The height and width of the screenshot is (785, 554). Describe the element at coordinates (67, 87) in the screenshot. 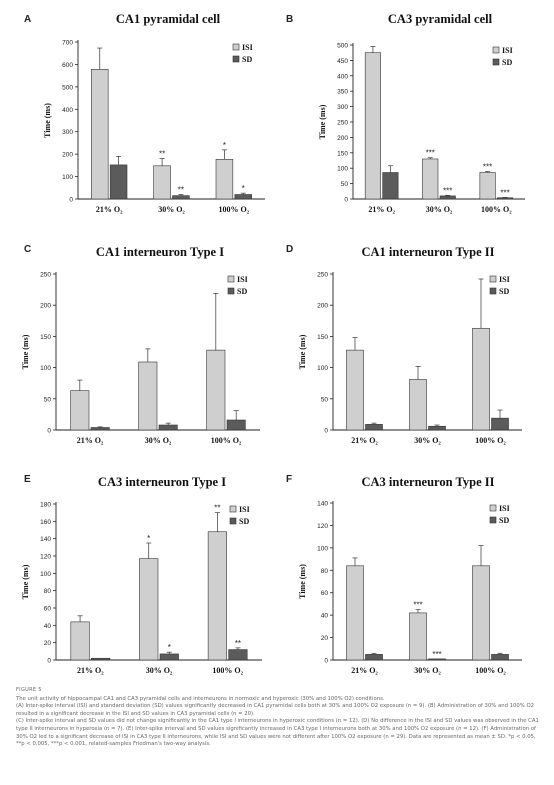

I see `y-tick-label: 500` at that location.